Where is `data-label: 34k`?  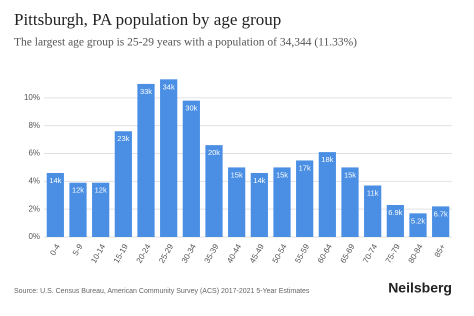
data-label: 34k is located at coordinates (169, 86).